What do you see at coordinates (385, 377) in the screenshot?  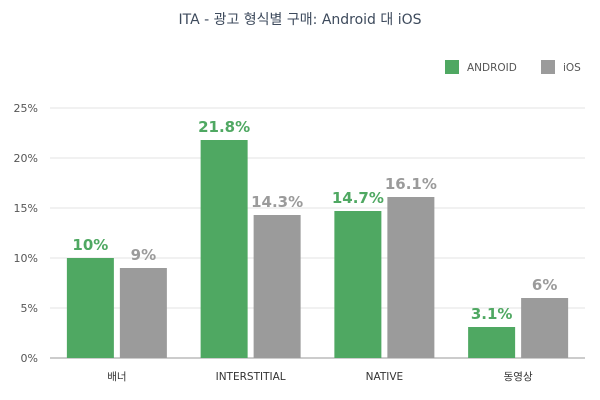 I see `category-label: NATIVE` at bounding box center [385, 377].